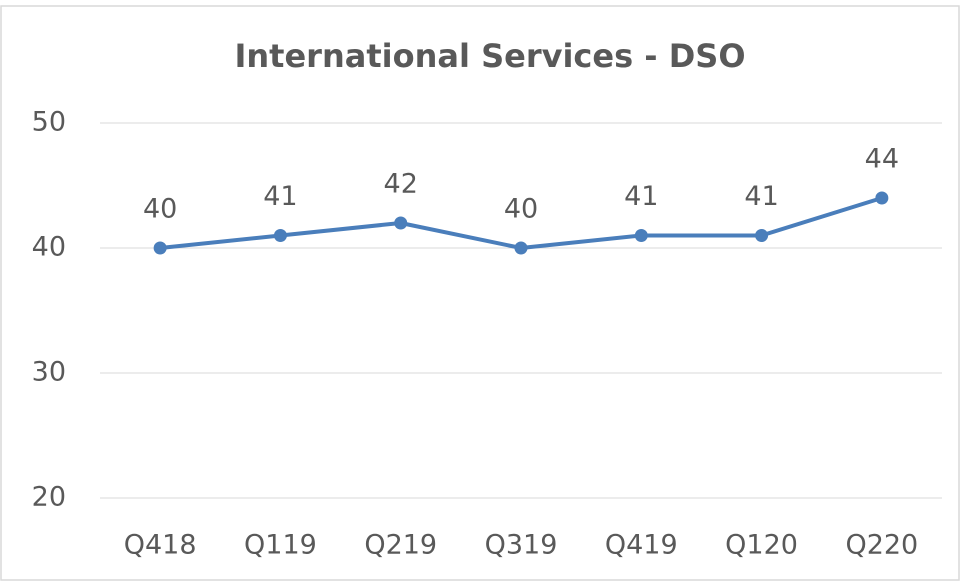 The image size is (962, 582). I want to click on x-tick-label: Q419, so click(641, 545).